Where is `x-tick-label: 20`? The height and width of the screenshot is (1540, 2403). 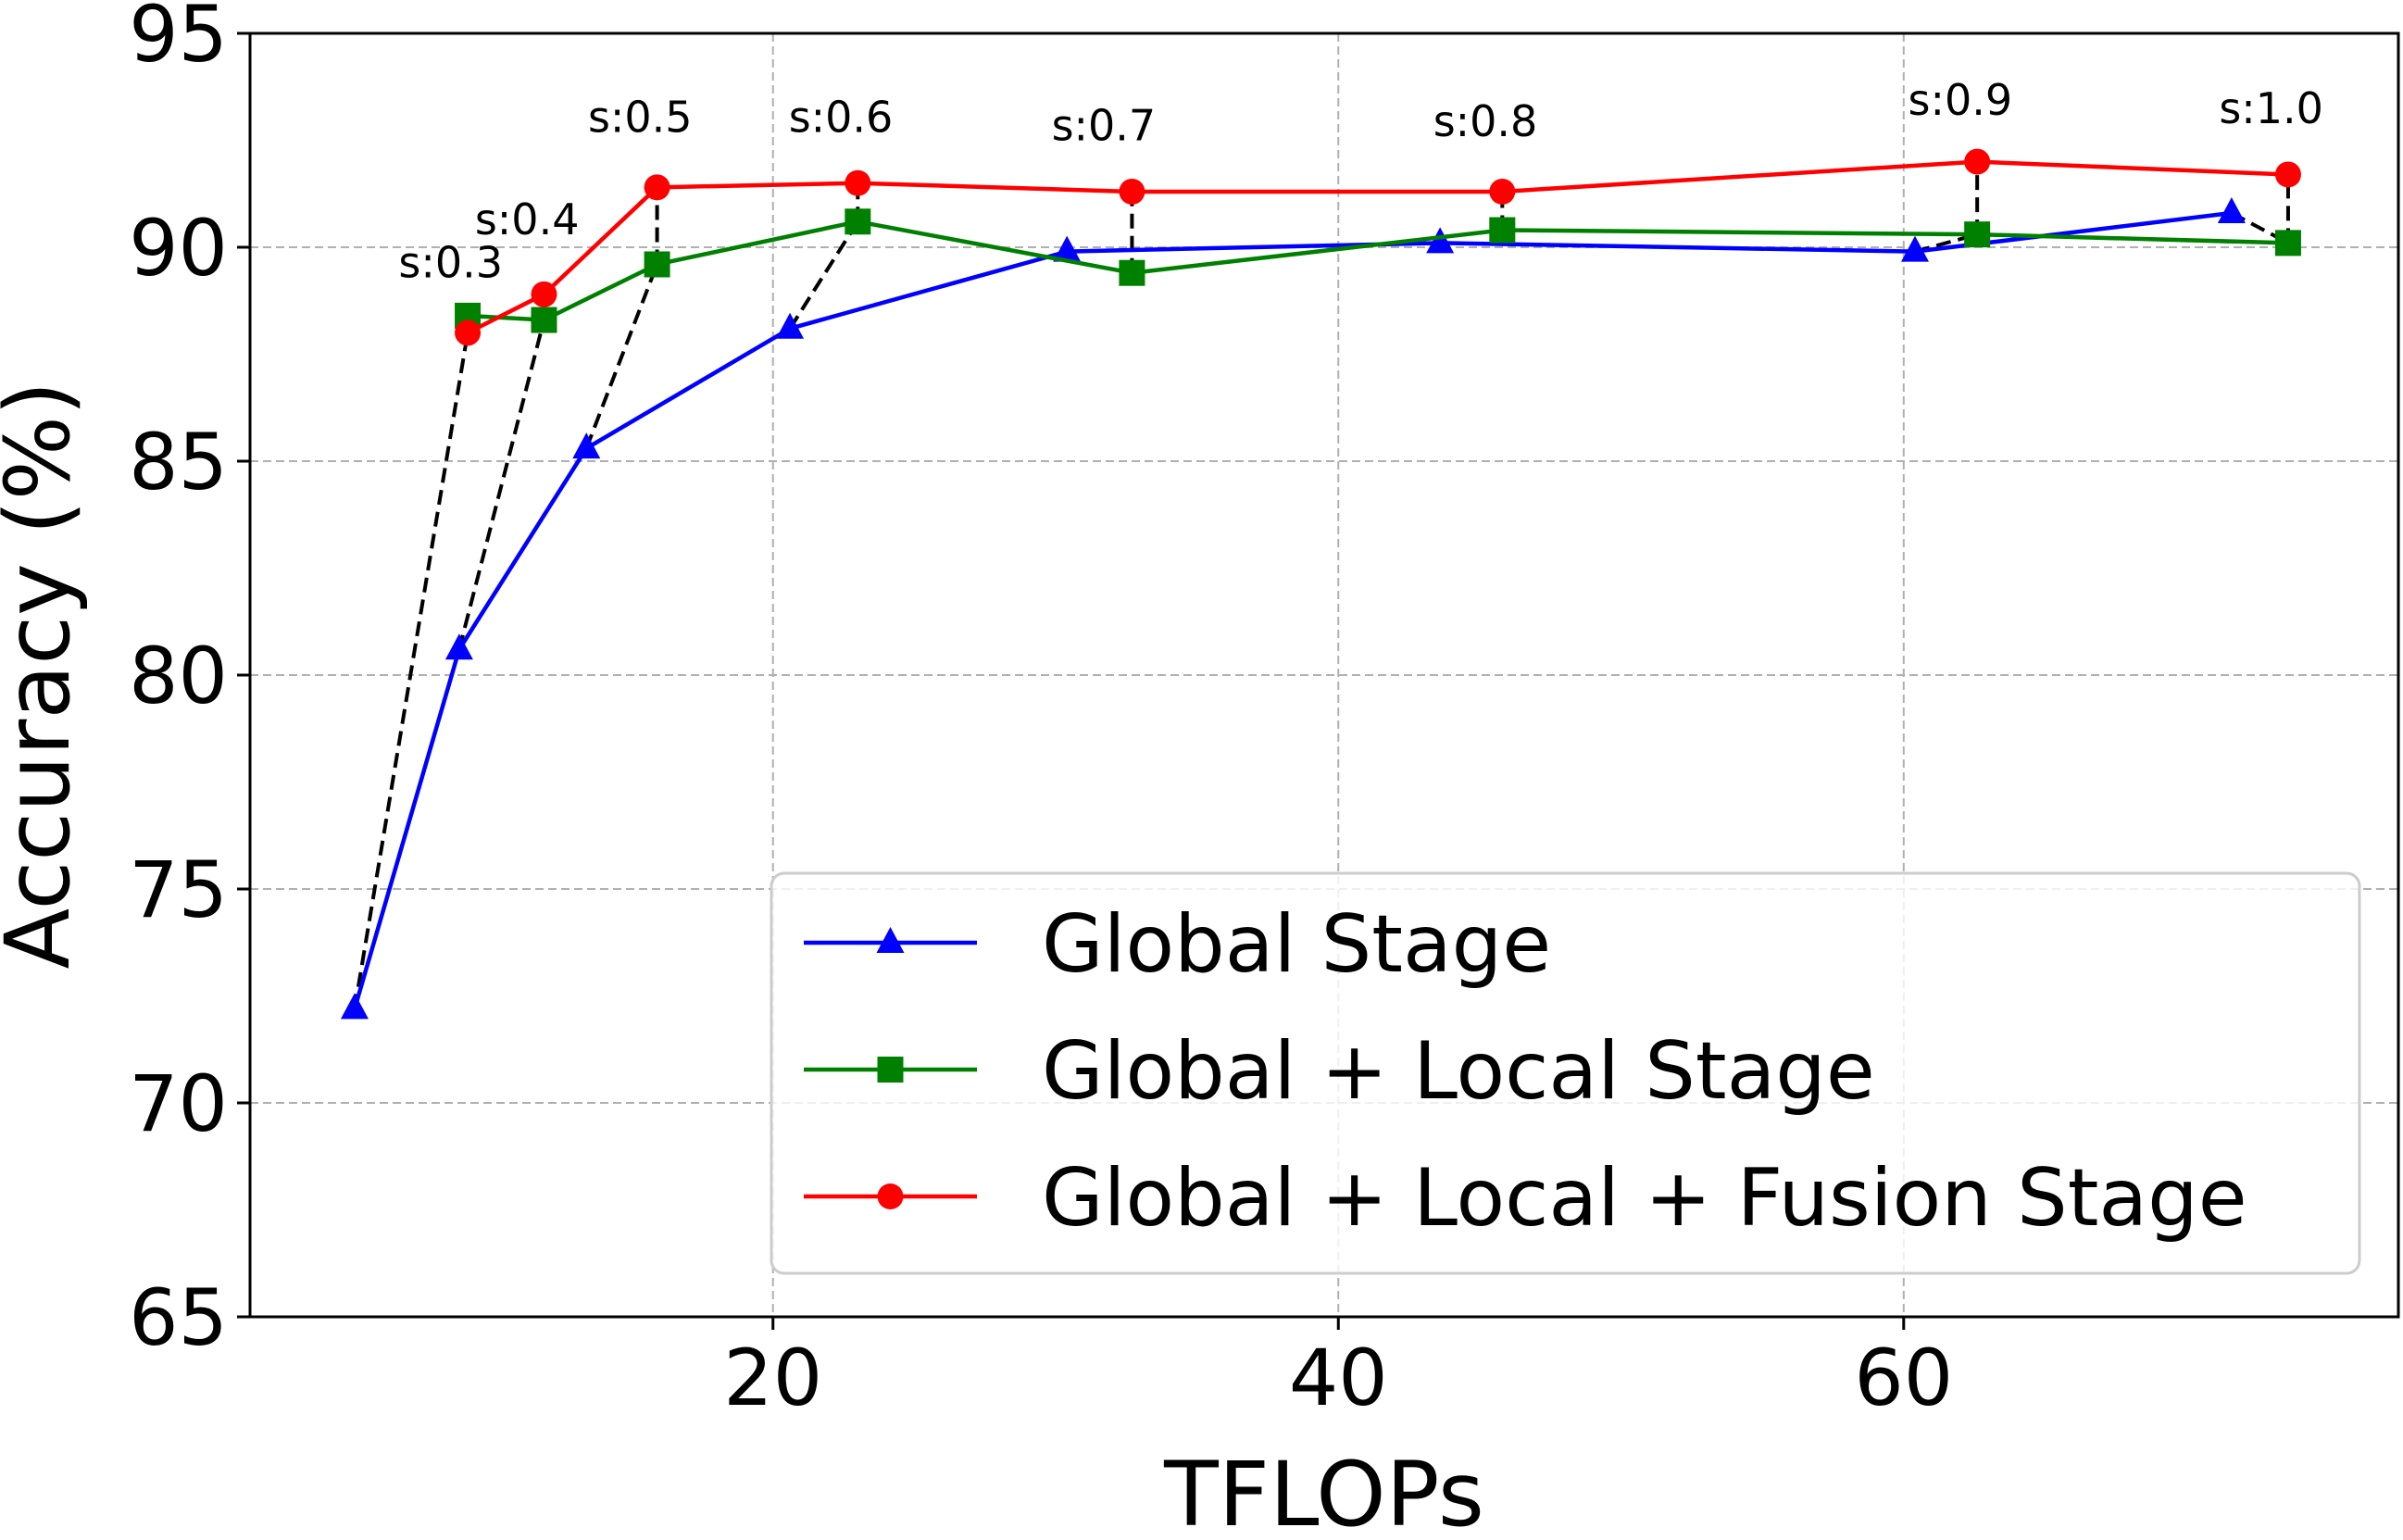
x-tick-label: 20 is located at coordinates (772, 1378).